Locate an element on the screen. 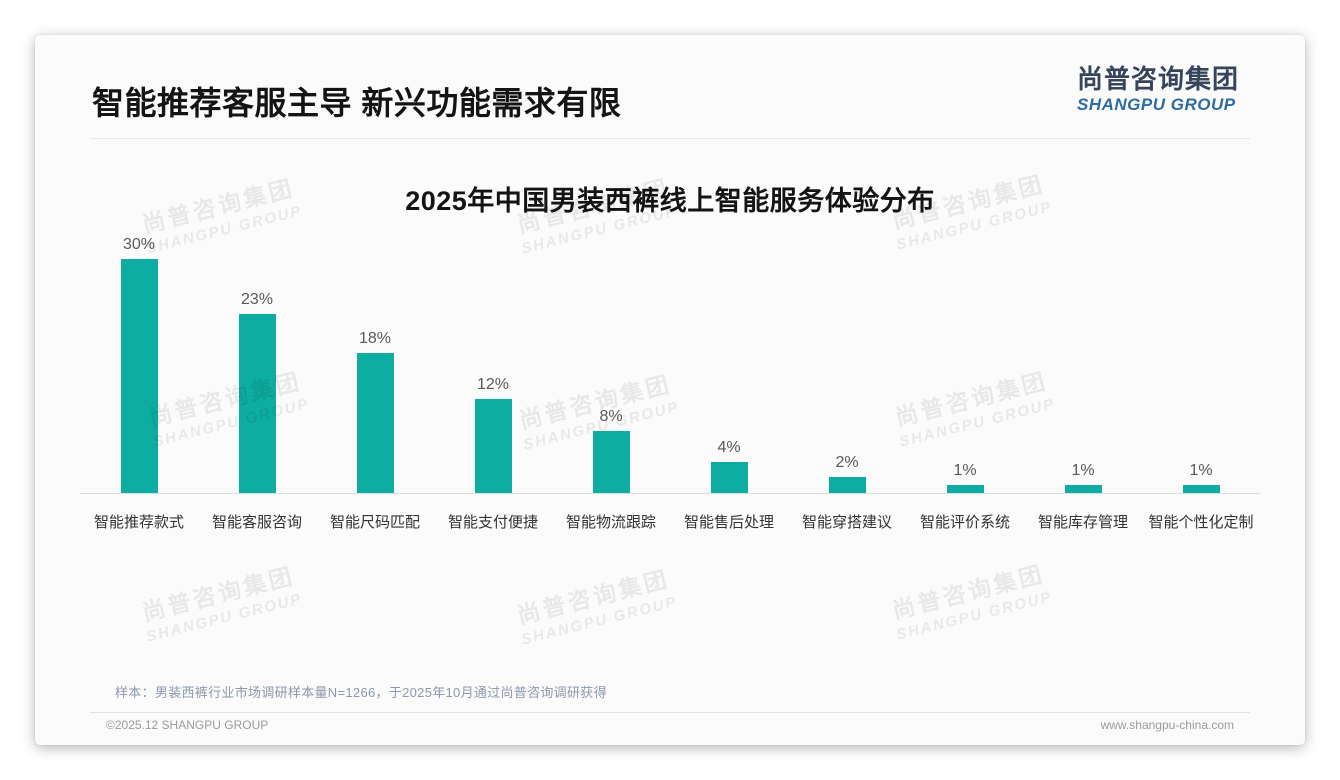  logo-english-text: SHANGPU GROUP is located at coordinates (1156, 104).